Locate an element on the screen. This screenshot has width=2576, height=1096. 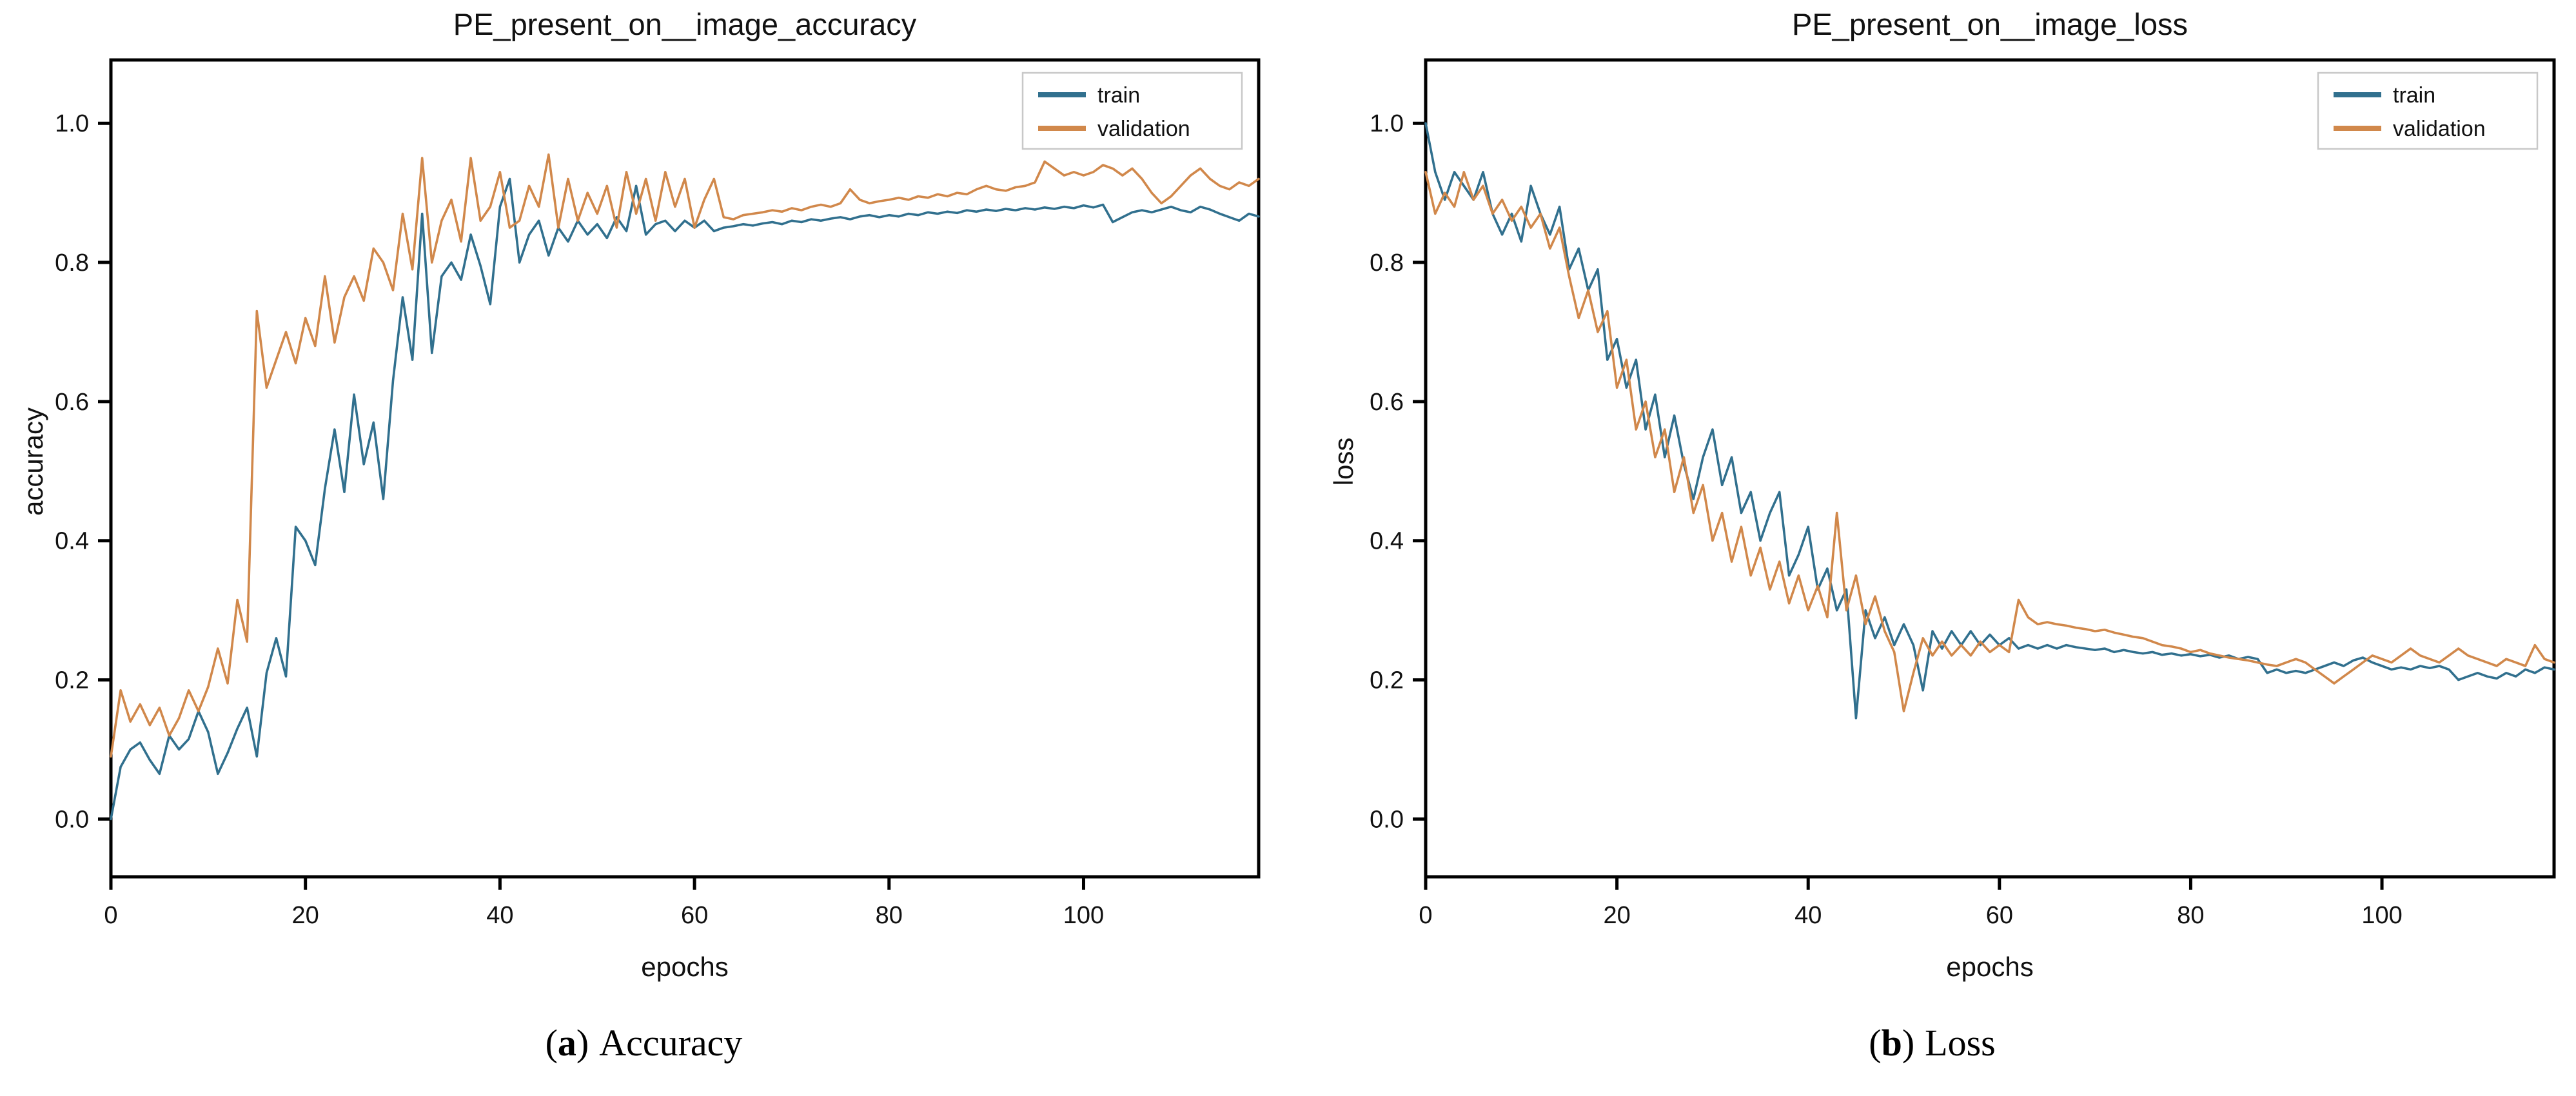
caption-a-open-paren: ( is located at coordinates (551, 1043).